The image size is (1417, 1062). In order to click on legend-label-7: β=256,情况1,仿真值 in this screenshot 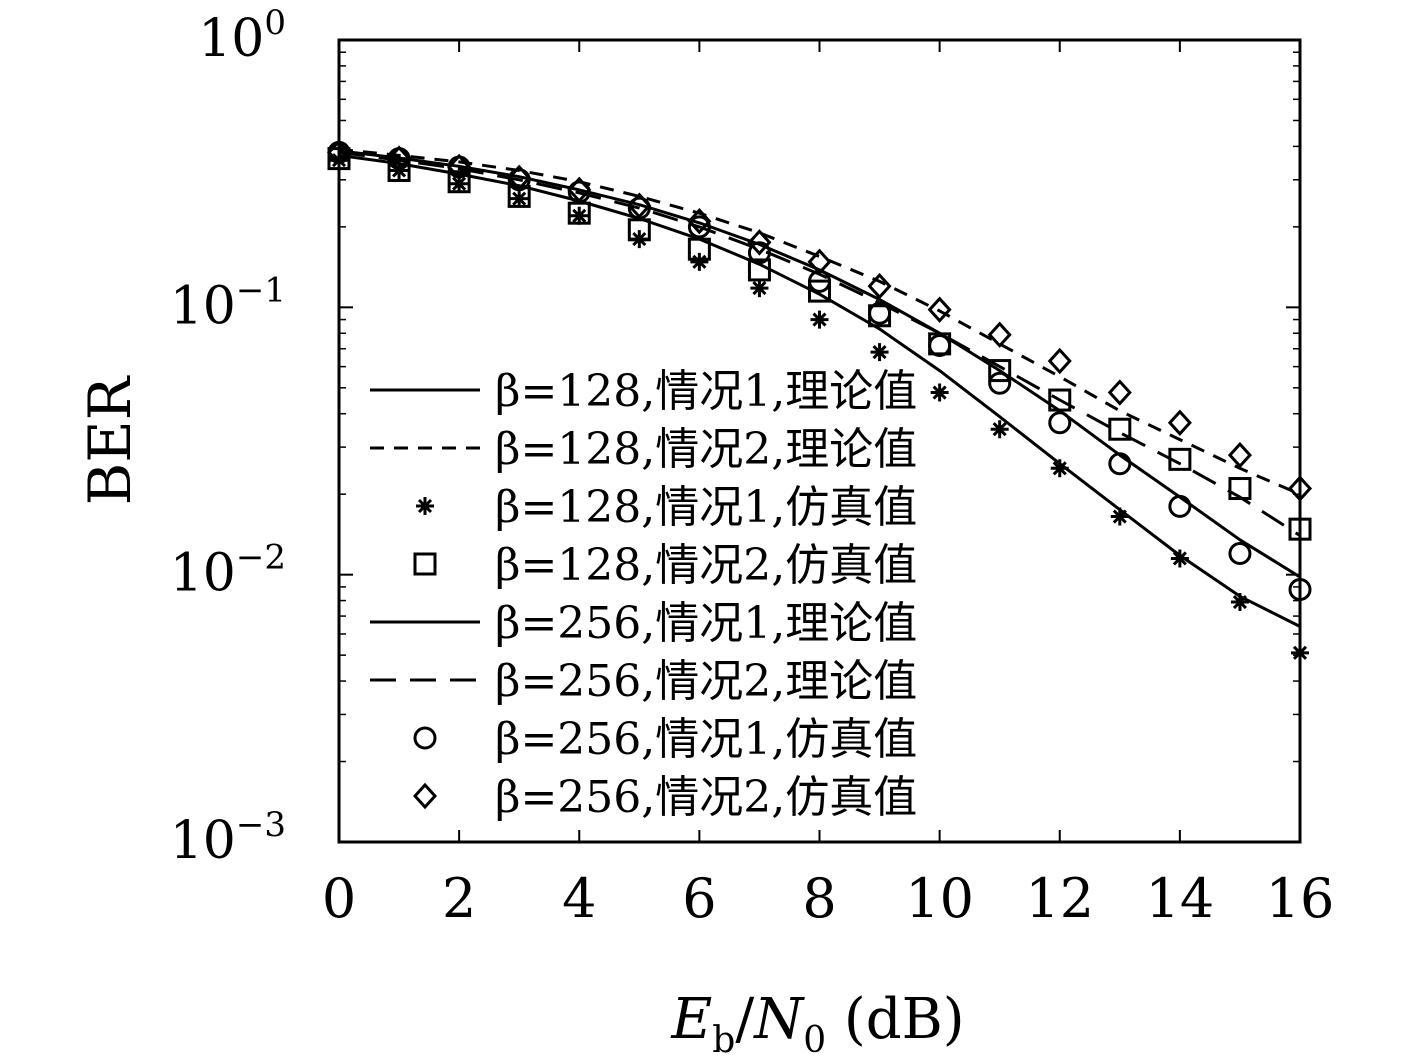, I will do `click(706, 739)`.